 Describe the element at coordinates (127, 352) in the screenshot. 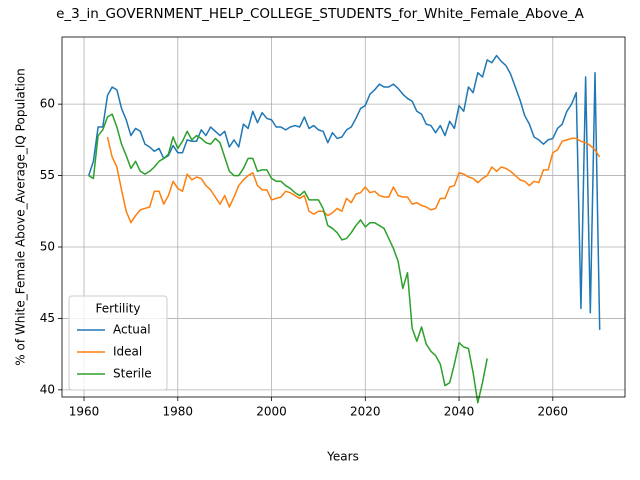

I see `legend-label: Ideal` at that location.